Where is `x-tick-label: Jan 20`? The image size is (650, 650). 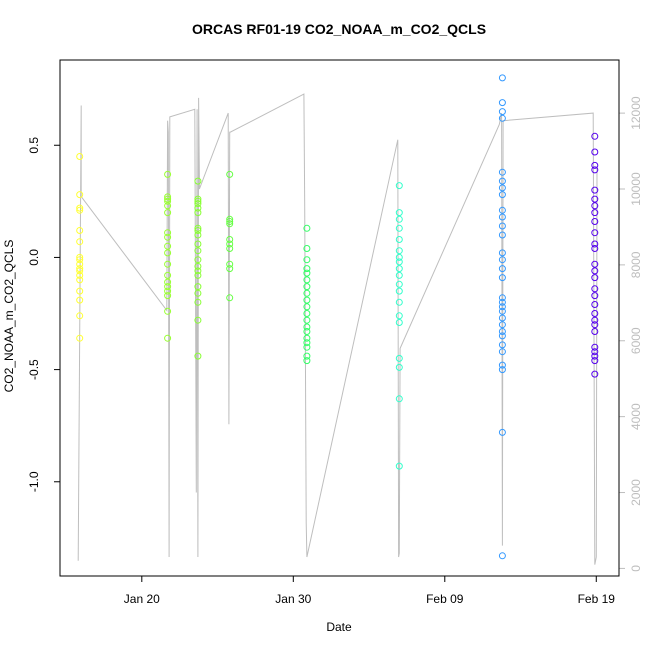
x-tick-label: Jan 20 is located at coordinates (142, 599).